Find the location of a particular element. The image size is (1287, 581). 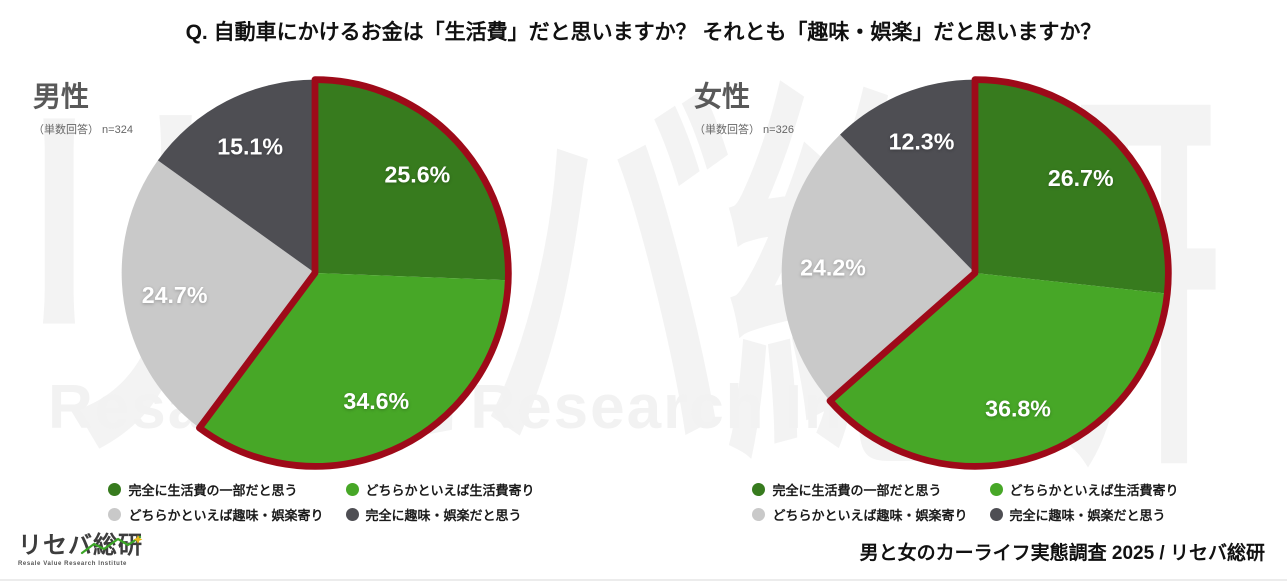

group-title-male: 男性 is located at coordinates (61, 96).